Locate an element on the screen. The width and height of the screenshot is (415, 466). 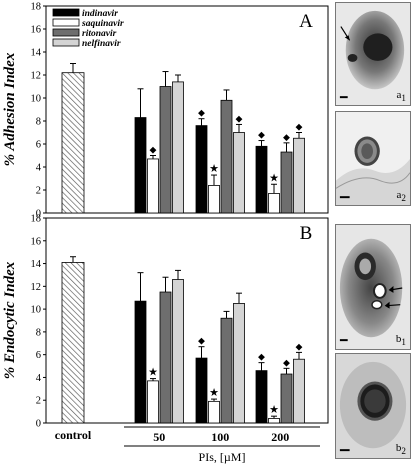
legend-label-indinavir: indinavir is located at coordinates (100, 14).